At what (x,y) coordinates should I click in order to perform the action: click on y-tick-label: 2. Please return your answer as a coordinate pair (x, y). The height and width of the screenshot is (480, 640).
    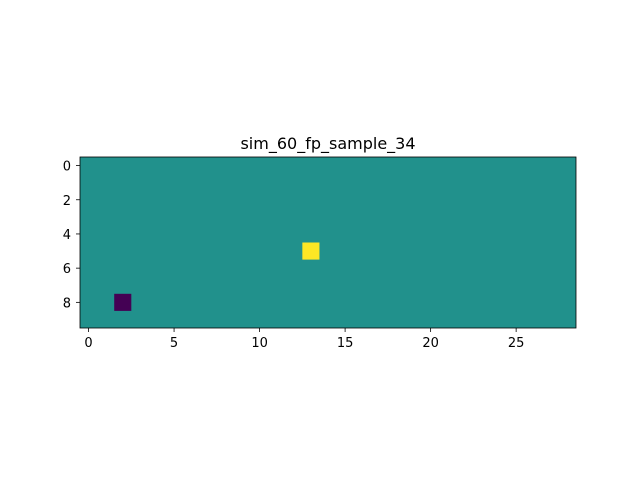
    Looking at the image, I should click on (67, 201).